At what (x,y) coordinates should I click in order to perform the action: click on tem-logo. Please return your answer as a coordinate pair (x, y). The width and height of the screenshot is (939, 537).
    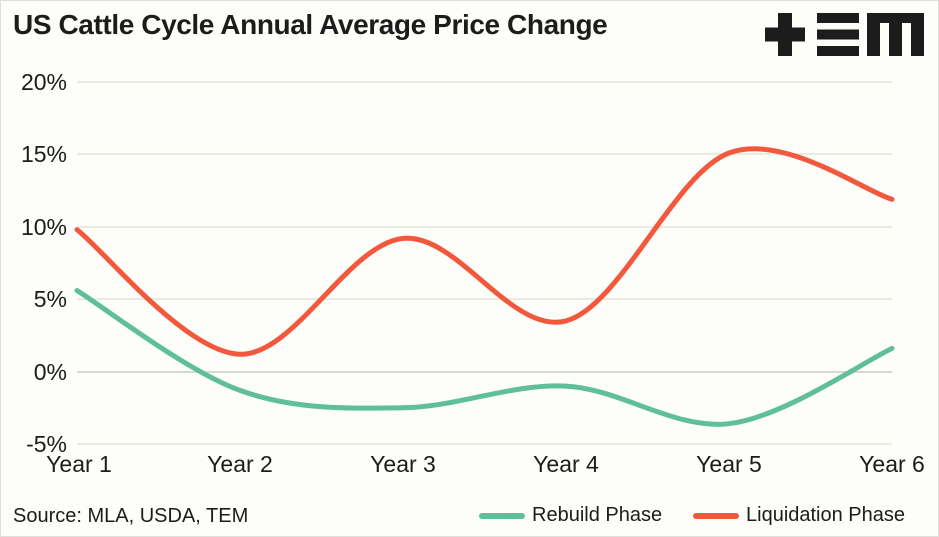
    Looking at the image, I should click on (844, 34).